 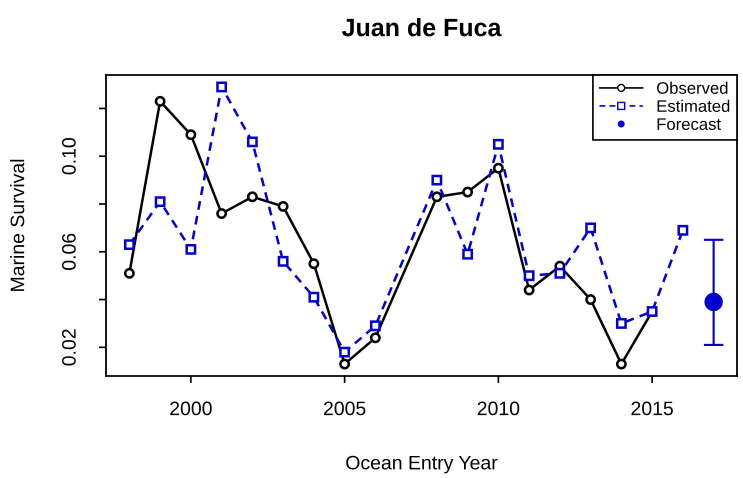 I want to click on chart-title: Juan de Fuca, so click(x=422, y=27).